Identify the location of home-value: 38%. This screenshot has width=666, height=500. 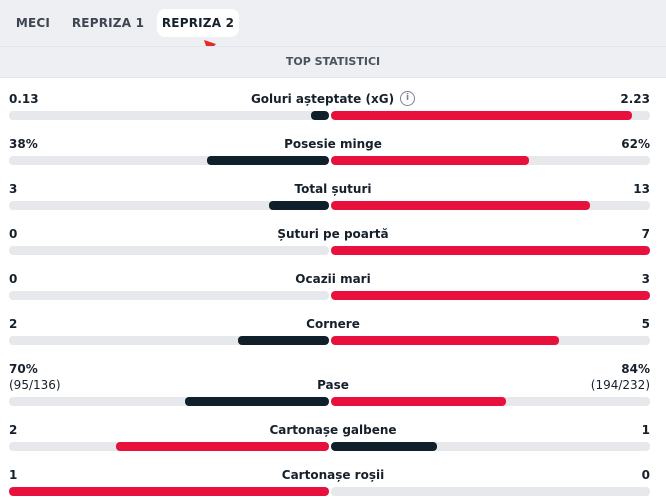
(23, 144).